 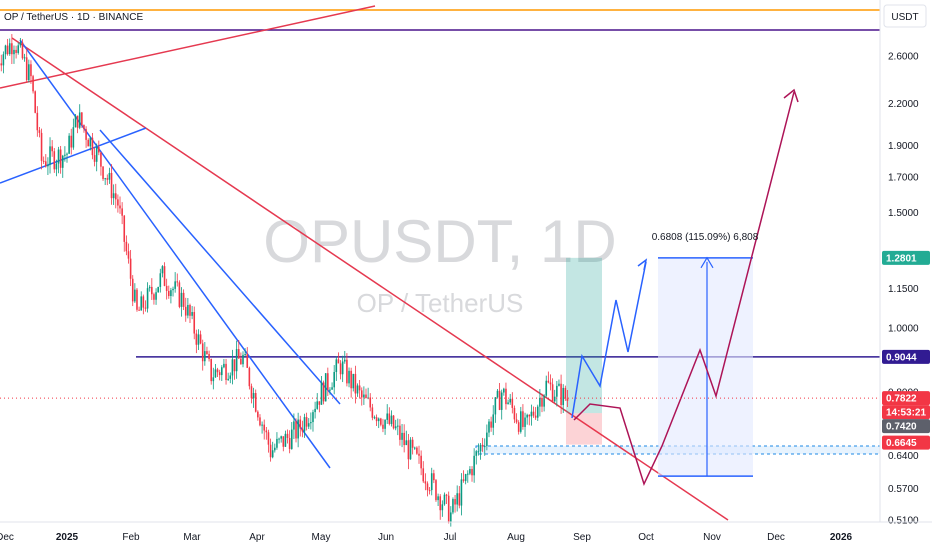 What do you see at coordinates (131, 537) in the screenshot?
I see `x-tick-label-2: Feb` at bounding box center [131, 537].